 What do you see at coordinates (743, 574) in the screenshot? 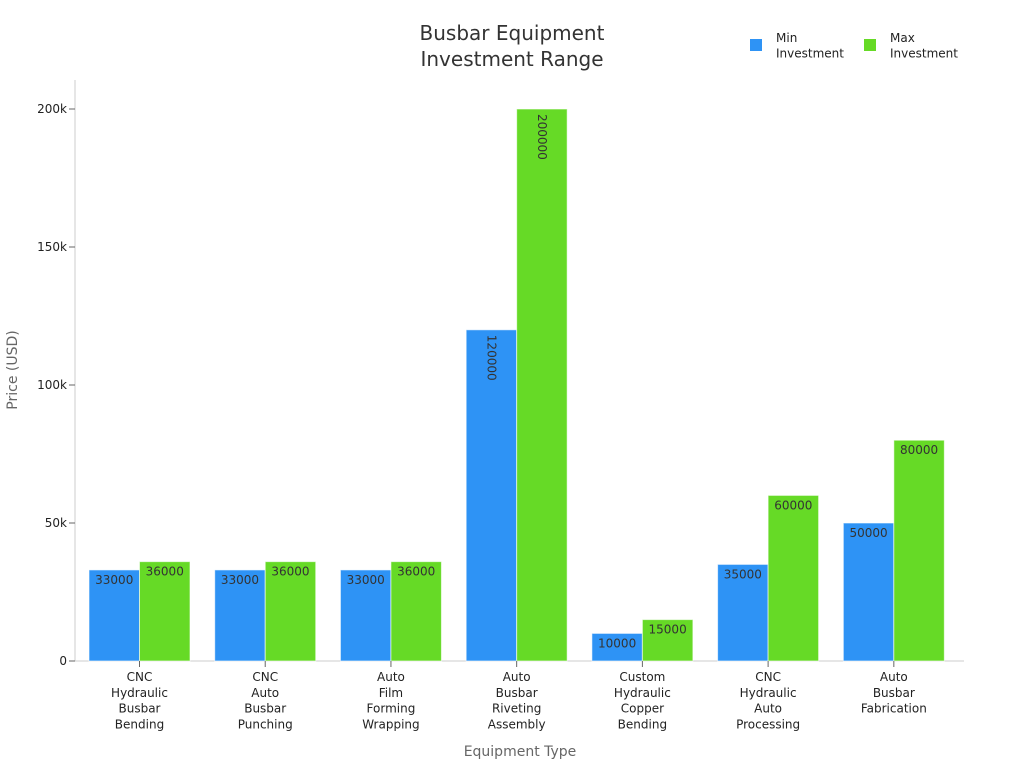
I see `bar-value-label: 35000` at bounding box center [743, 574].